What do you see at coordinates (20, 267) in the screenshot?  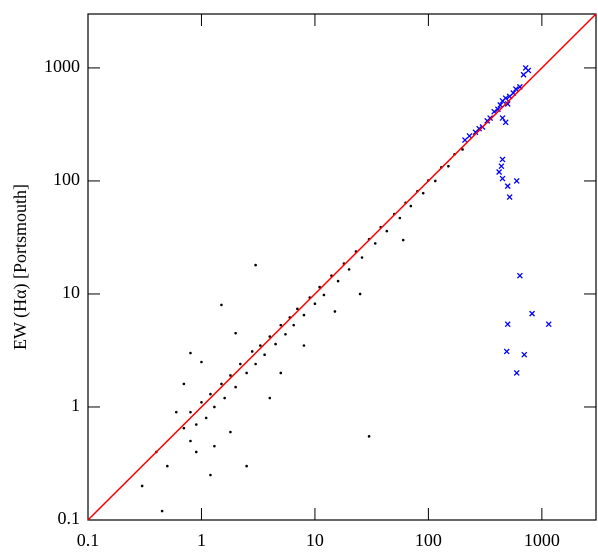 I see `y-axis-label: EW (Hα) [Portsmouth]` at bounding box center [20, 267].